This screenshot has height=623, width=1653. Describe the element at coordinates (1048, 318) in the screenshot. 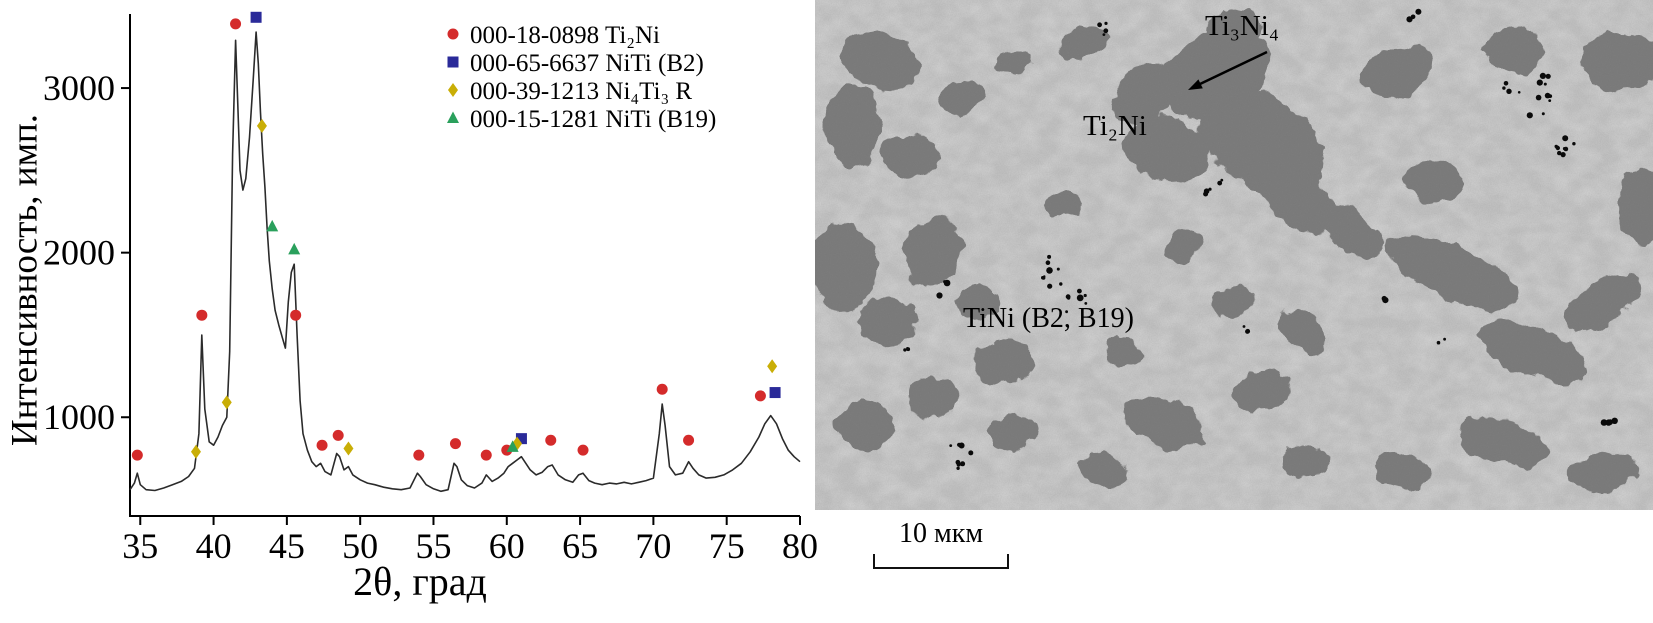

I see `label-tini-b2-b19: TiNi (B2, B19)` at that location.